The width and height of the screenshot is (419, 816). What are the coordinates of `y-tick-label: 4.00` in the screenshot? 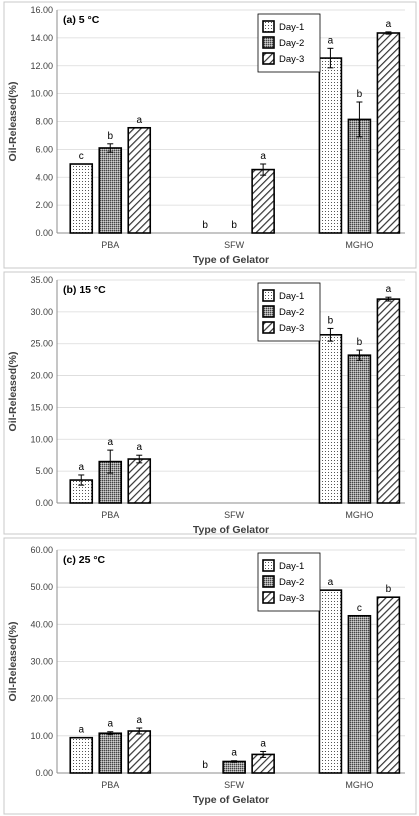 It's located at (44, 177).